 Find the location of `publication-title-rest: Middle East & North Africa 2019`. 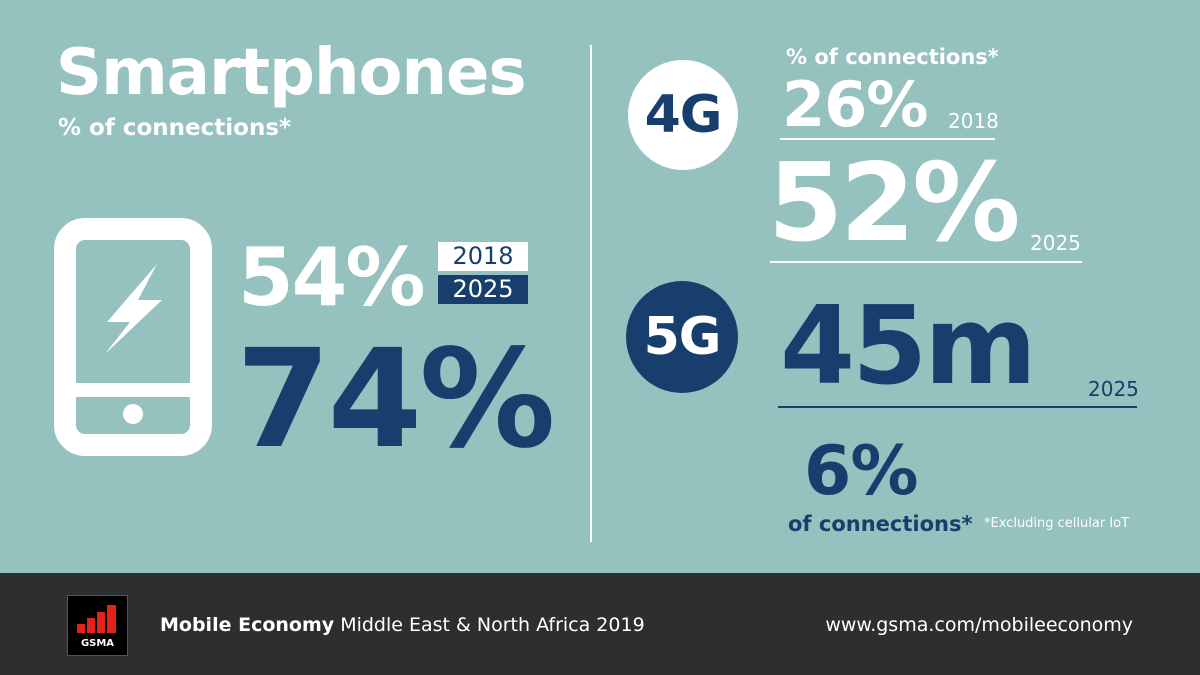

publication-title-rest: Middle East & North Africa 2019 is located at coordinates (492, 625).